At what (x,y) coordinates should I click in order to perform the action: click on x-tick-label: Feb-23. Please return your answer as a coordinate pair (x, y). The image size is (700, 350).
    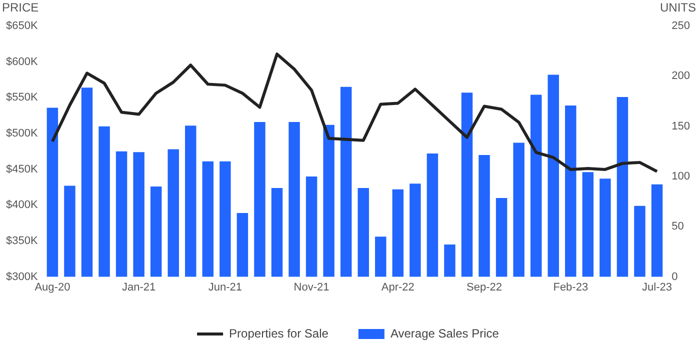
    Looking at the image, I should click on (570, 287).